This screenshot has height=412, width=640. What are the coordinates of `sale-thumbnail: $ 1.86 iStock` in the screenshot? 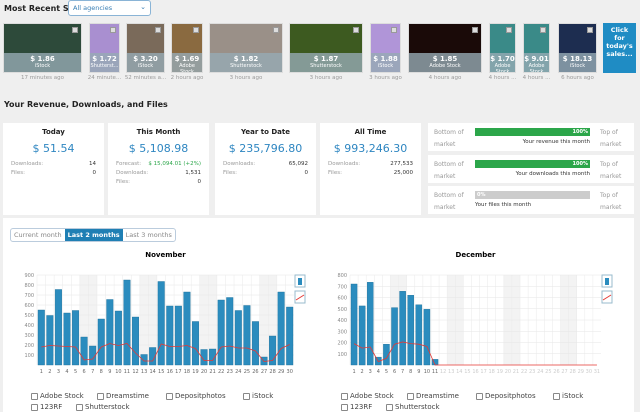 It's located at (42, 48).